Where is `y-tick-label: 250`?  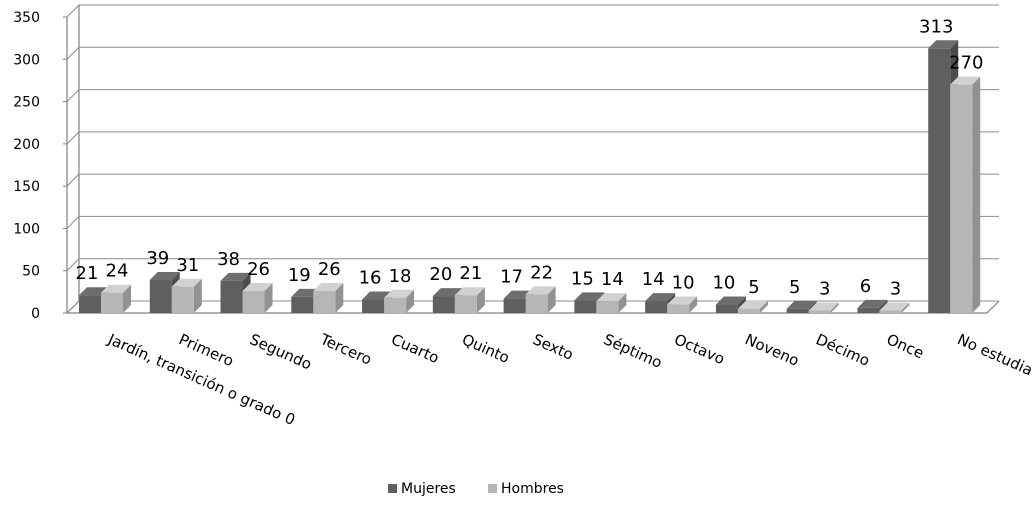
y-tick-label: 250 is located at coordinates (26, 103).